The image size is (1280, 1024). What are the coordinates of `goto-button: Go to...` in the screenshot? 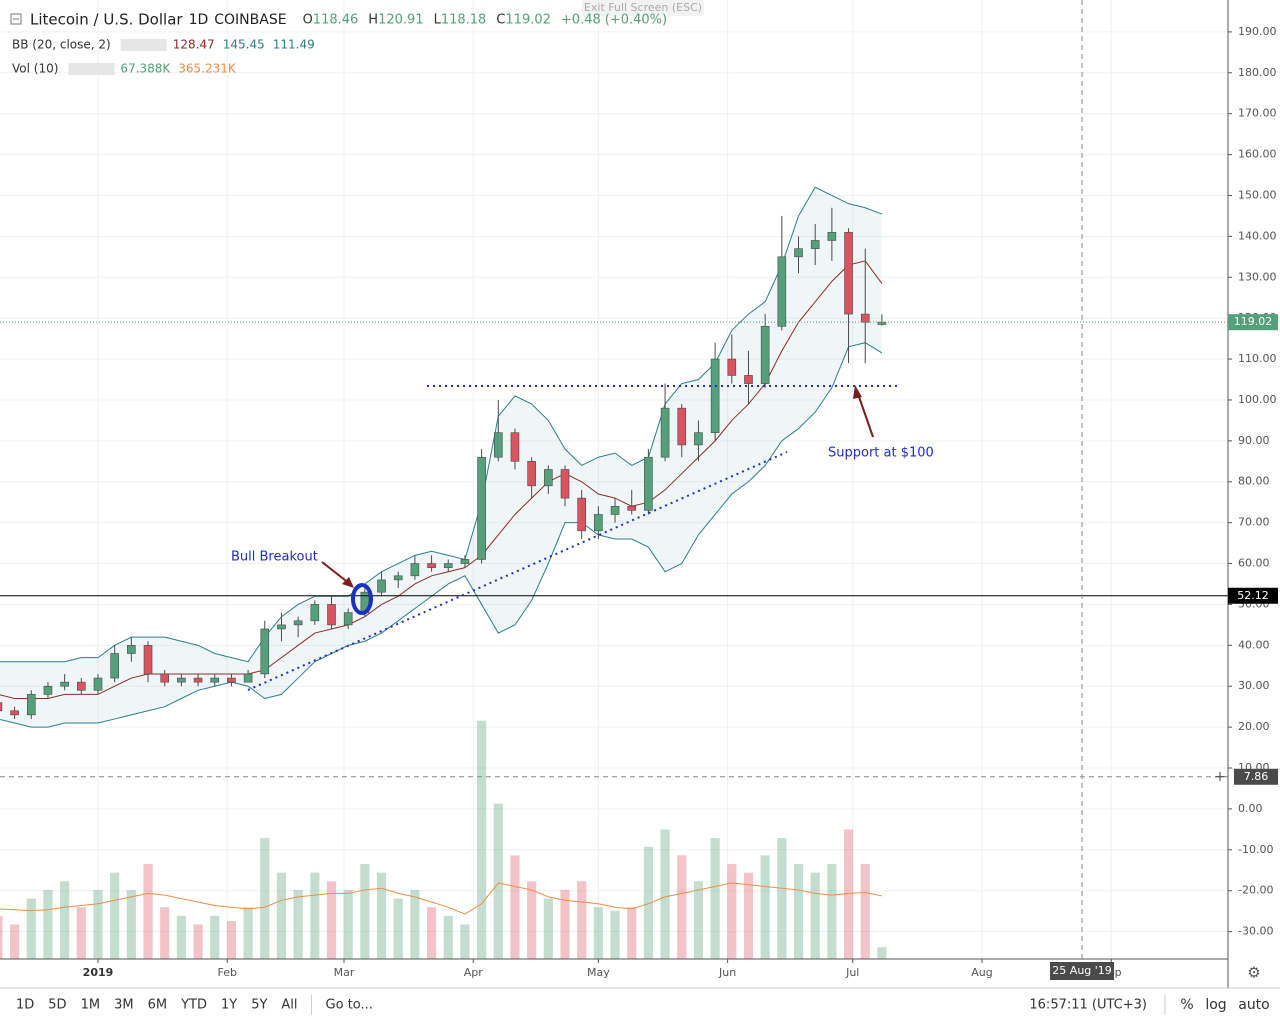 It's located at (349, 1005).